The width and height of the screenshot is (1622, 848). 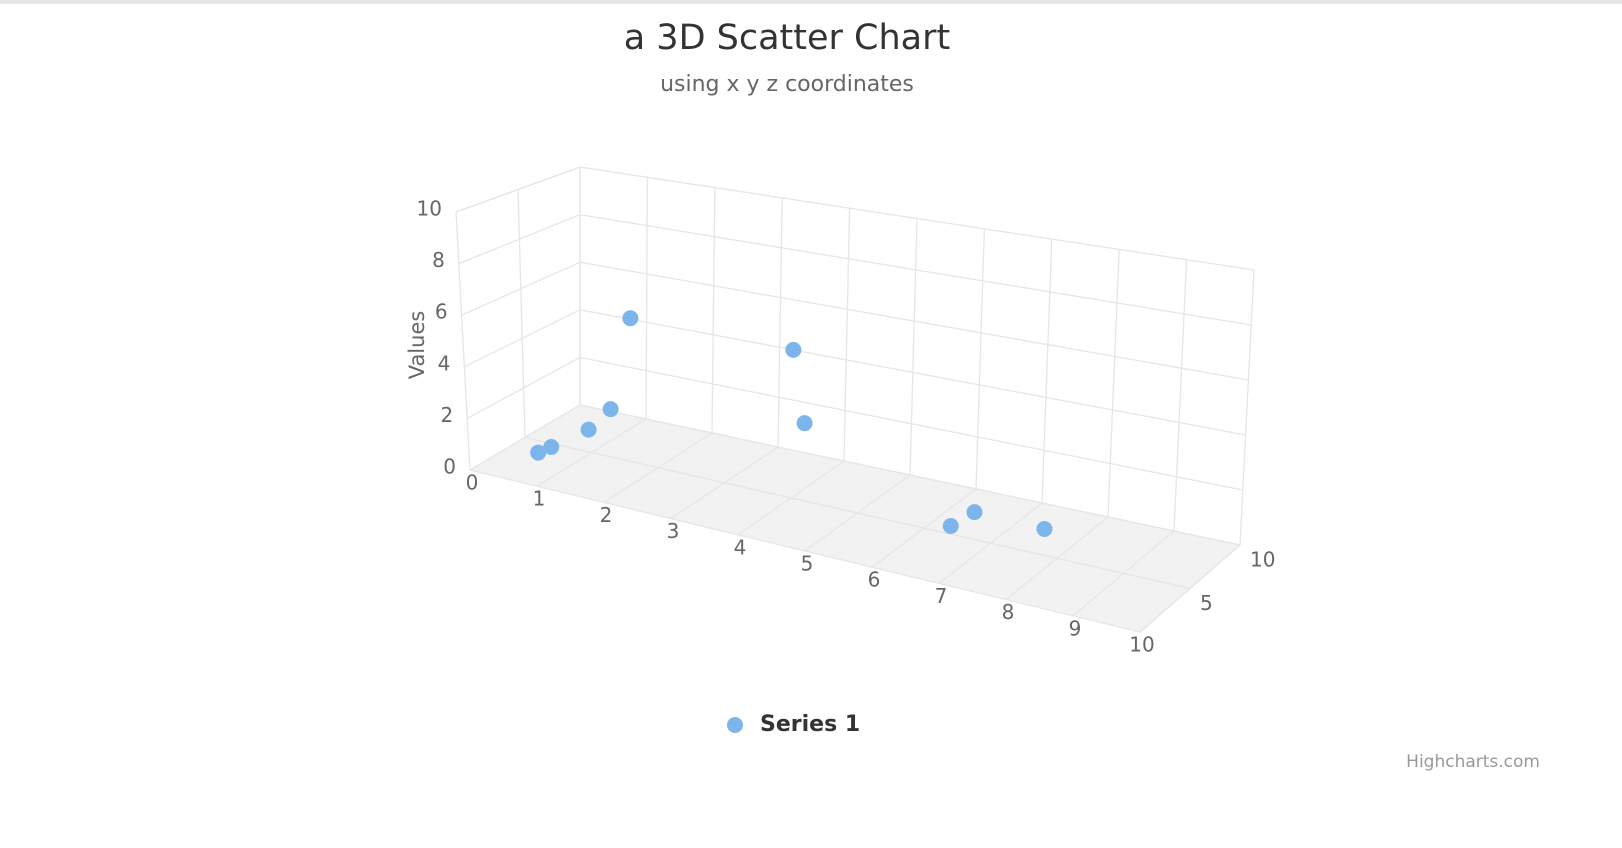 I want to click on legend-marker, so click(x=735, y=725).